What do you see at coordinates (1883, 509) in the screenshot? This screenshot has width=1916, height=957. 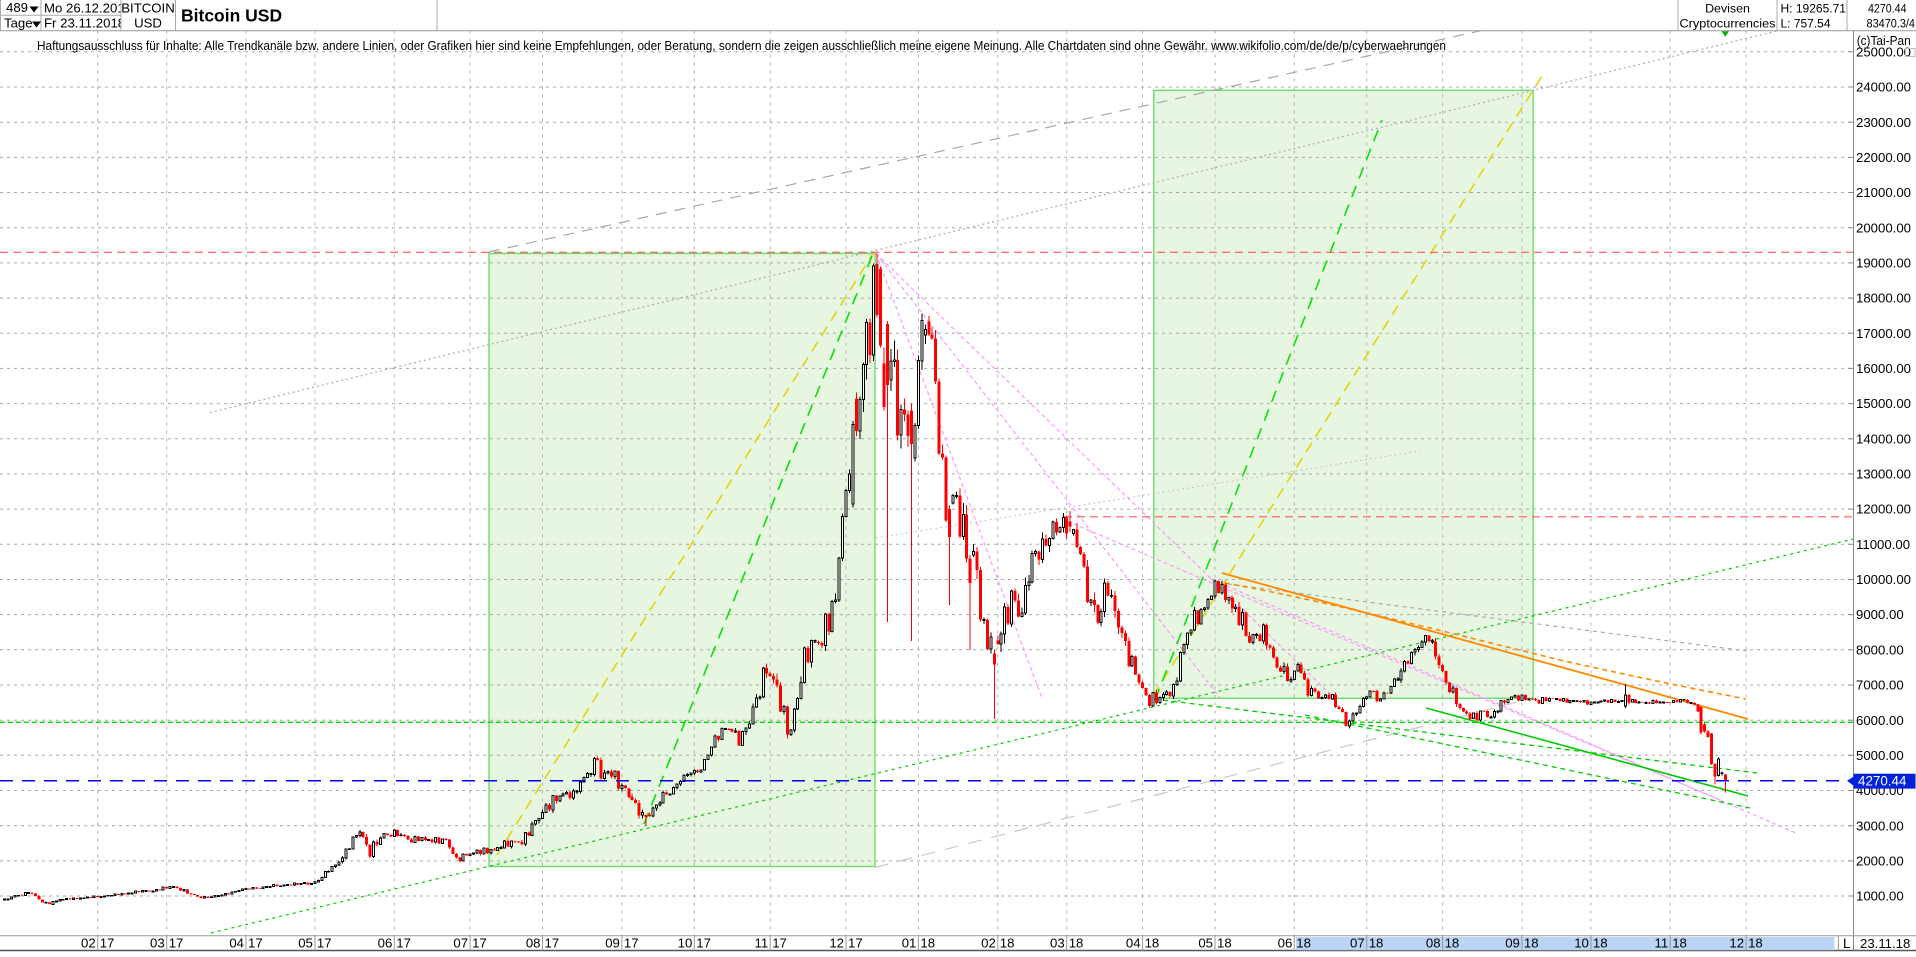 I see `svg-text: 12000.00` at bounding box center [1883, 509].